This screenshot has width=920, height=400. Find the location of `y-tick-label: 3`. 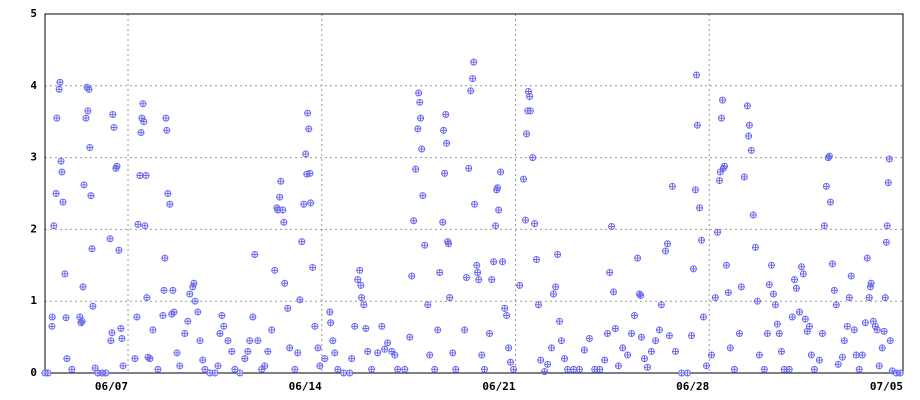

y-tick-label: 3 is located at coordinates (33, 157).